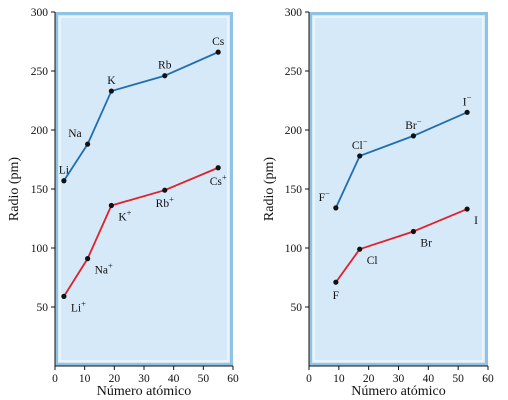  I want to click on data-label: Cs, so click(218, 42).